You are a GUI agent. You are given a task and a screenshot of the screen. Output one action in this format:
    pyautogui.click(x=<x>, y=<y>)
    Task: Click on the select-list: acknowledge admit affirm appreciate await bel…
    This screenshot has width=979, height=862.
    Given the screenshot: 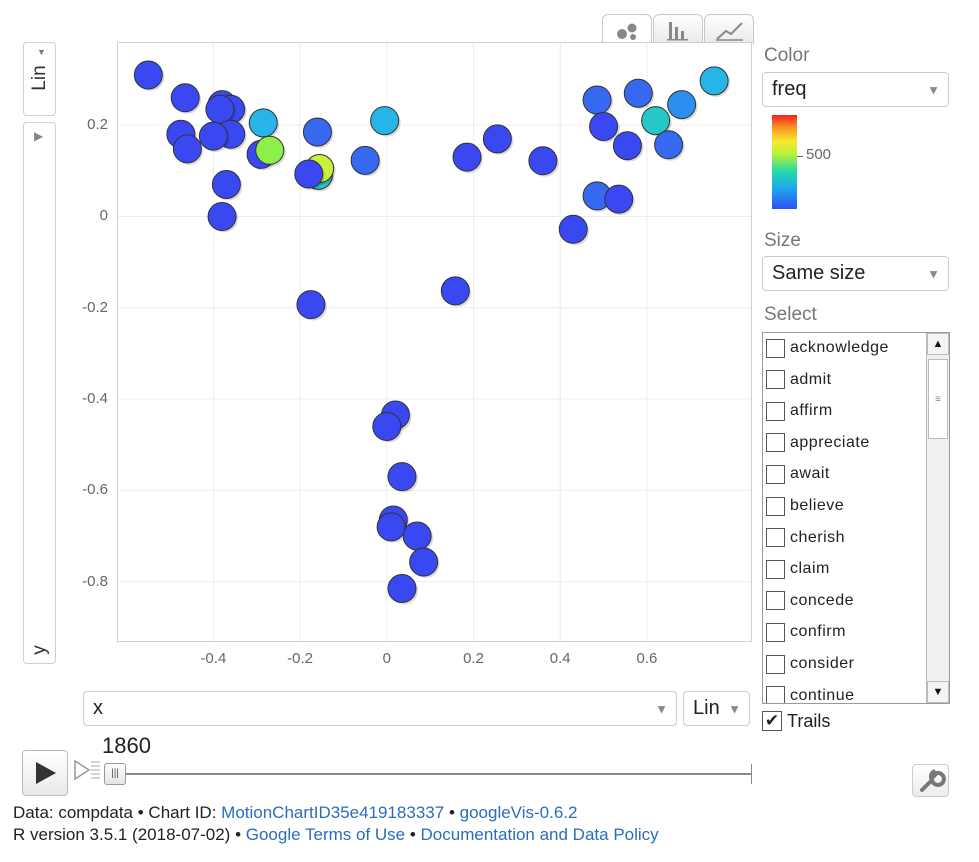 What is the action you would take?
    pyautogui.click(x=856, y=518)
    